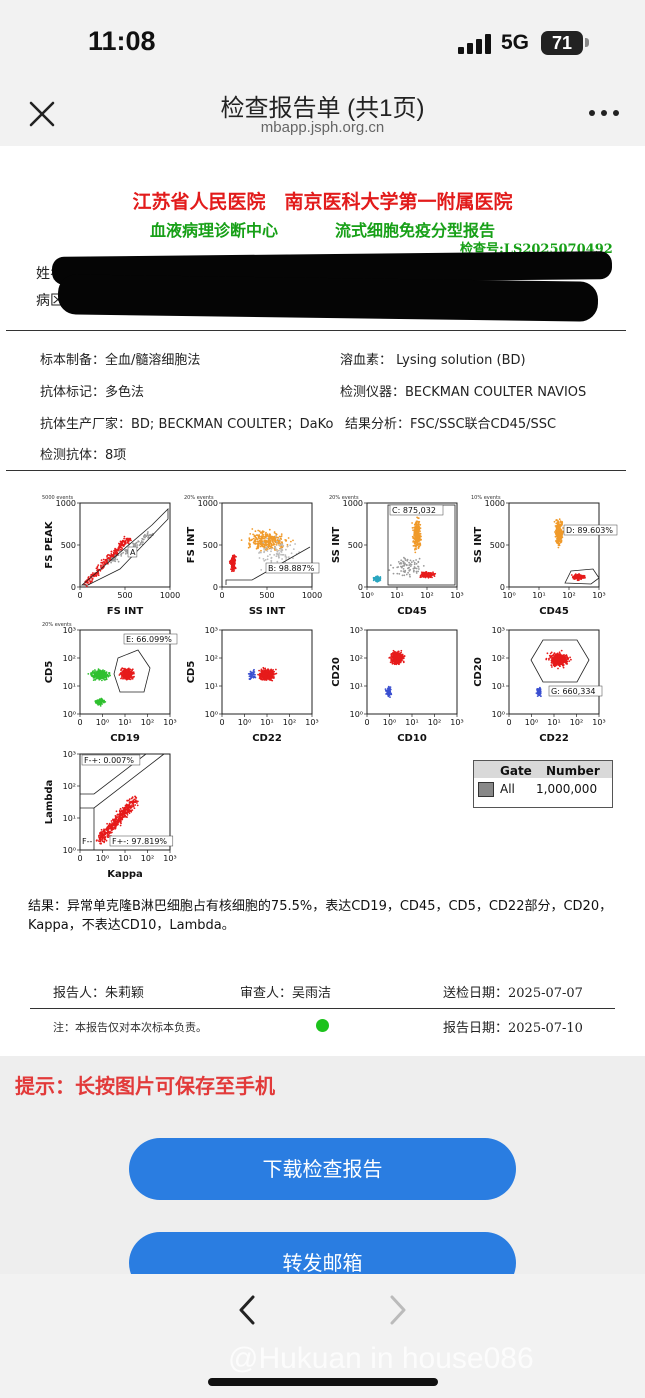  What do you see at coordinates (133, 552) in the screenshot?
I see `gate-label: A` at bounding box center [133, 552].